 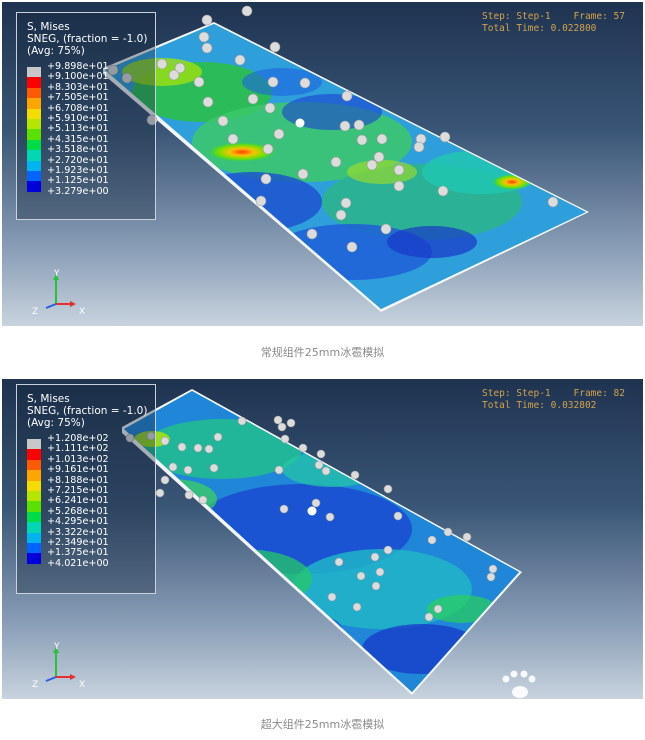 What do you see at coordinates (78, 191) in the screenshot?
I see `legend-value: +3.279e+00` at bounding box center [78, 191].